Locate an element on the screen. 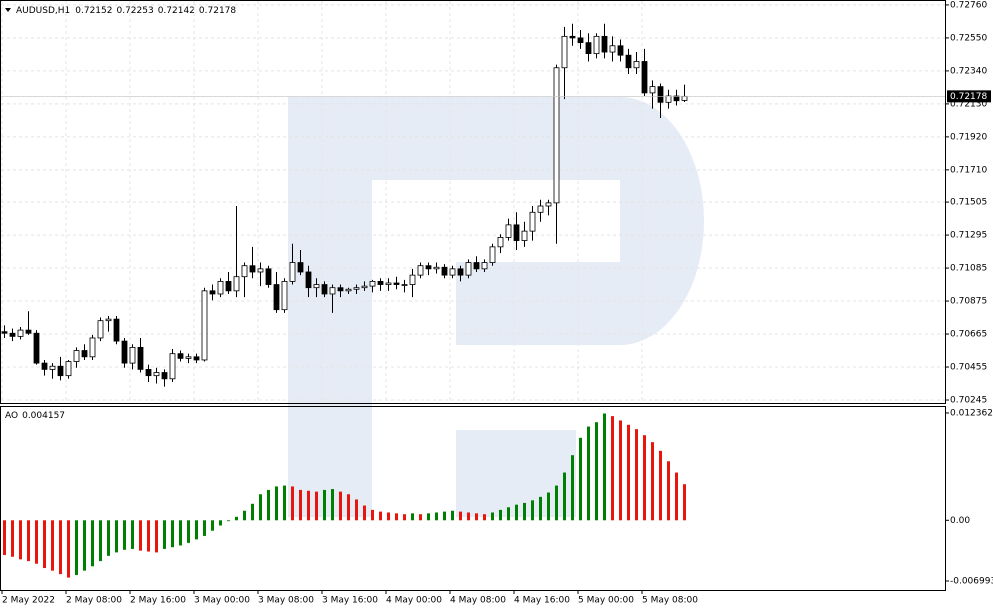 The height and width of the screenshot is (610, 993). y-tick-label: 0.72130 is located at coordinates (968, 104).